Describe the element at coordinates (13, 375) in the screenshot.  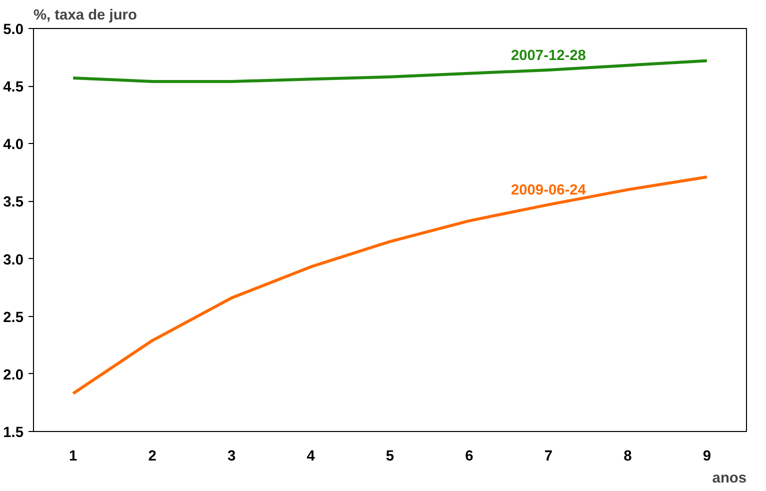
I see `y-tick-label: 2.0` at that location.